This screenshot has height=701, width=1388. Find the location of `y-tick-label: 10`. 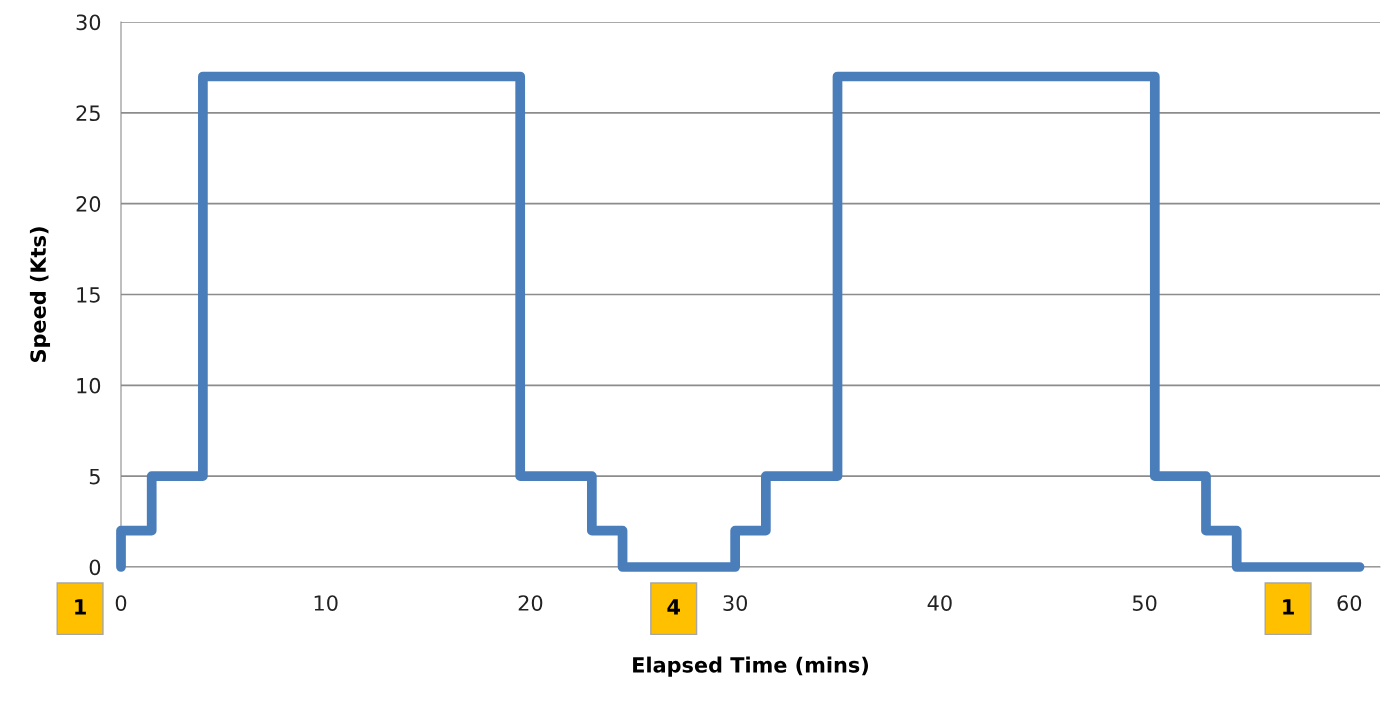

y-tick-label: 10 is located at coordinates (89, 385).